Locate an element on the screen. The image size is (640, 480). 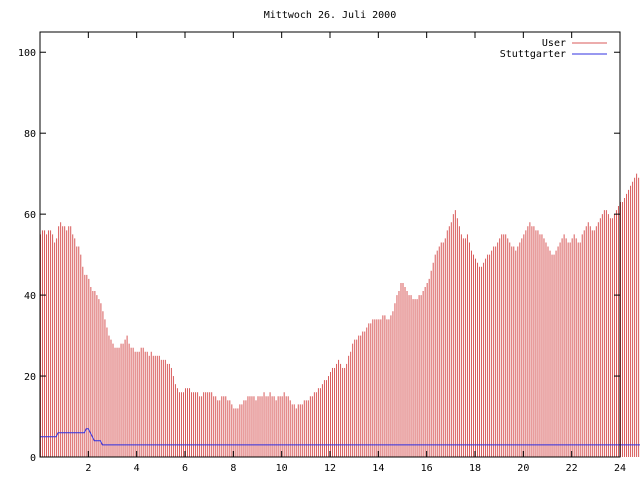
x-tick-label: 6 is located at coordinates (185, 468).